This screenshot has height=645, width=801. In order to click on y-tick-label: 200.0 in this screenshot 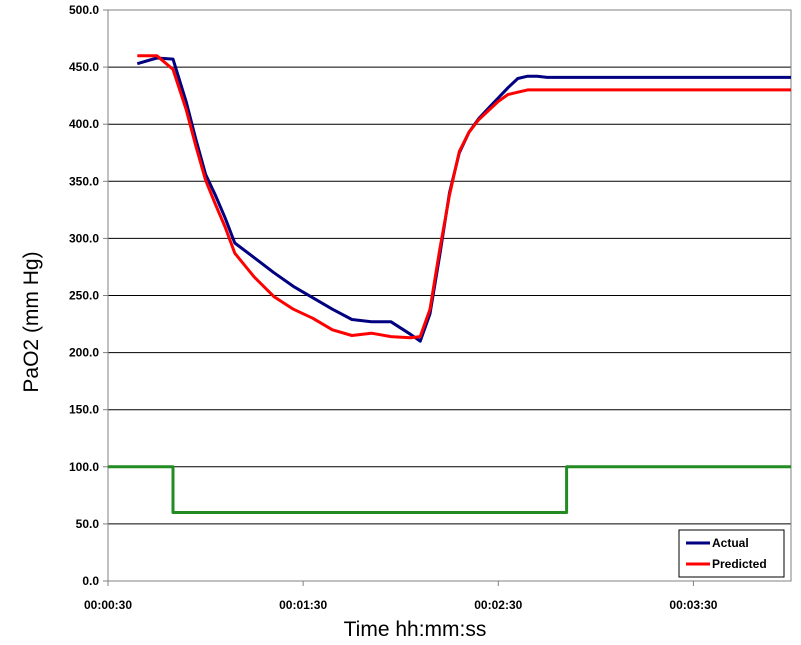, I will do `click(84, 353)`.